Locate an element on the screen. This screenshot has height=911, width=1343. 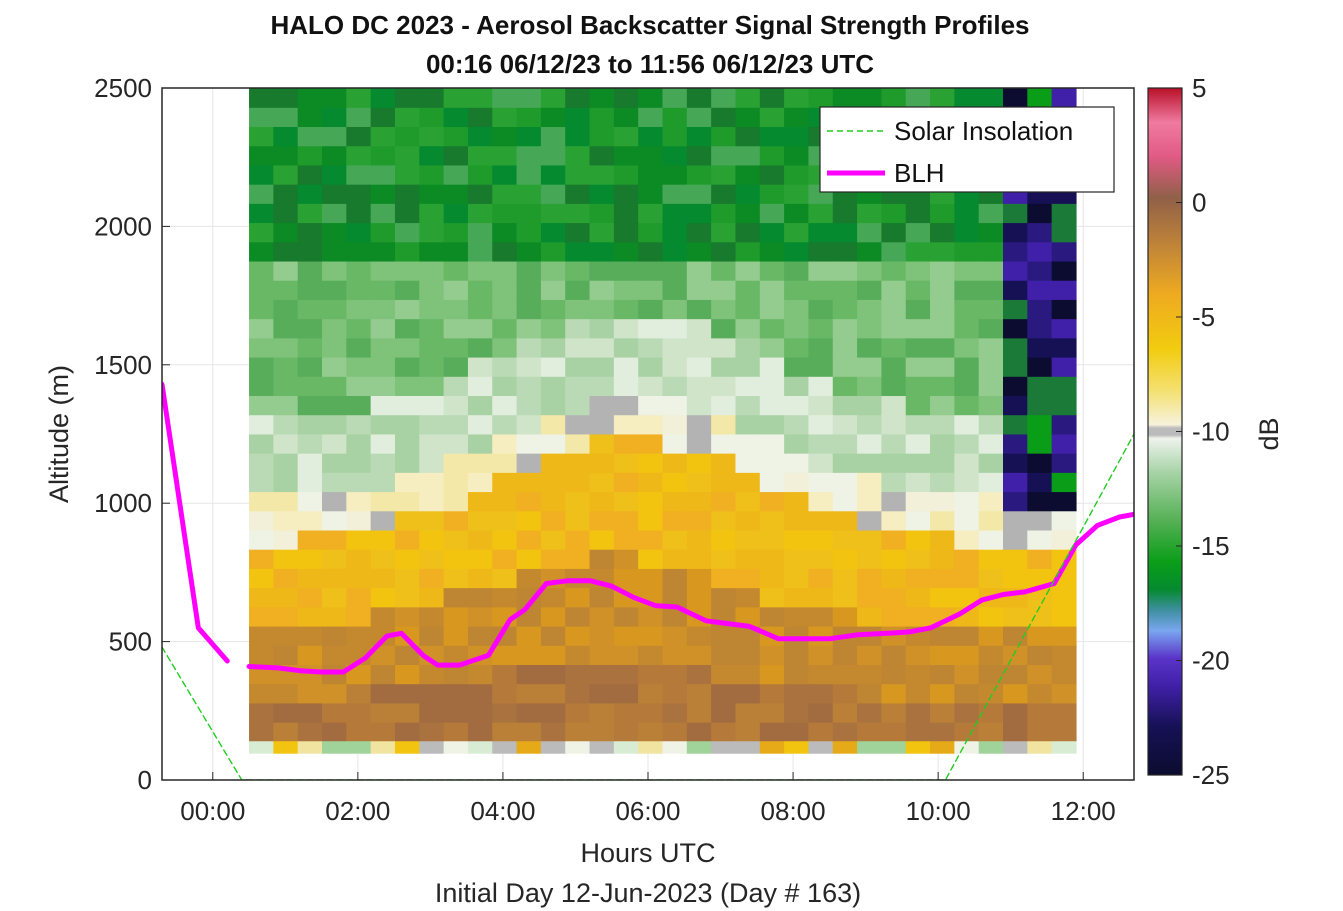
y-tick-label: 1500 is located at coordinates (123, 365).